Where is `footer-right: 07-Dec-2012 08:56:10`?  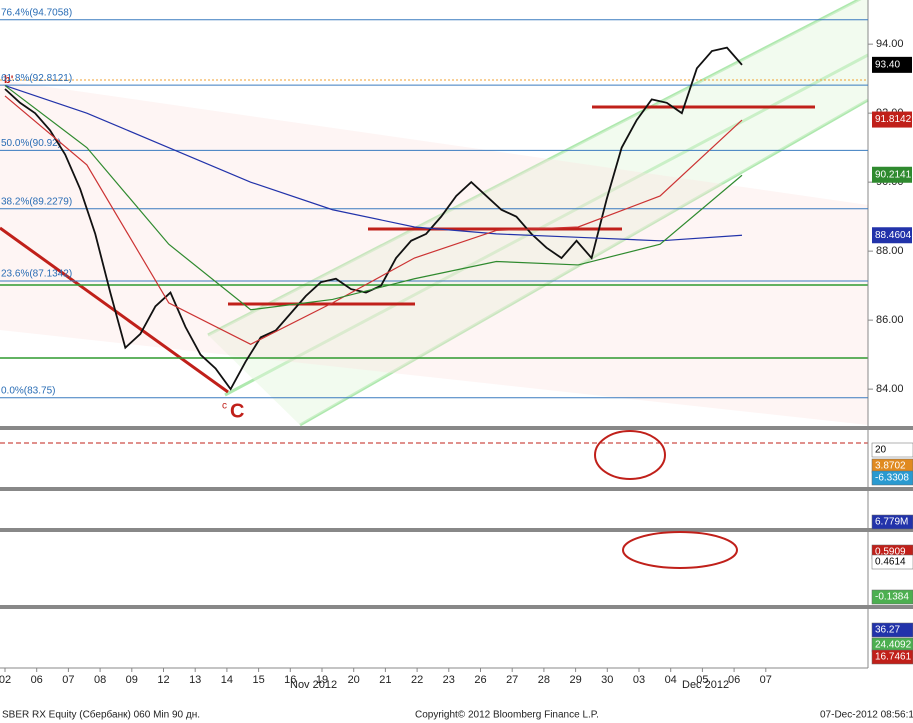
footer-right: 07-Dec-2012 08:56:10 is located at coordinates (866, 715).